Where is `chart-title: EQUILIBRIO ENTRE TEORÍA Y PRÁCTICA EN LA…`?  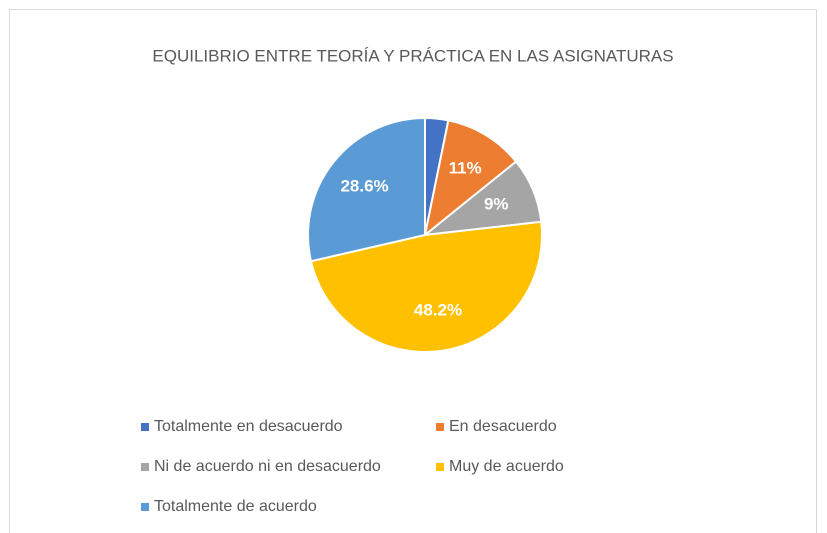 chart-title: EQUILIBRIO ENTRE TEORÍA Y PRÁCTICA EN LA… is located at coordinates (412, 55).